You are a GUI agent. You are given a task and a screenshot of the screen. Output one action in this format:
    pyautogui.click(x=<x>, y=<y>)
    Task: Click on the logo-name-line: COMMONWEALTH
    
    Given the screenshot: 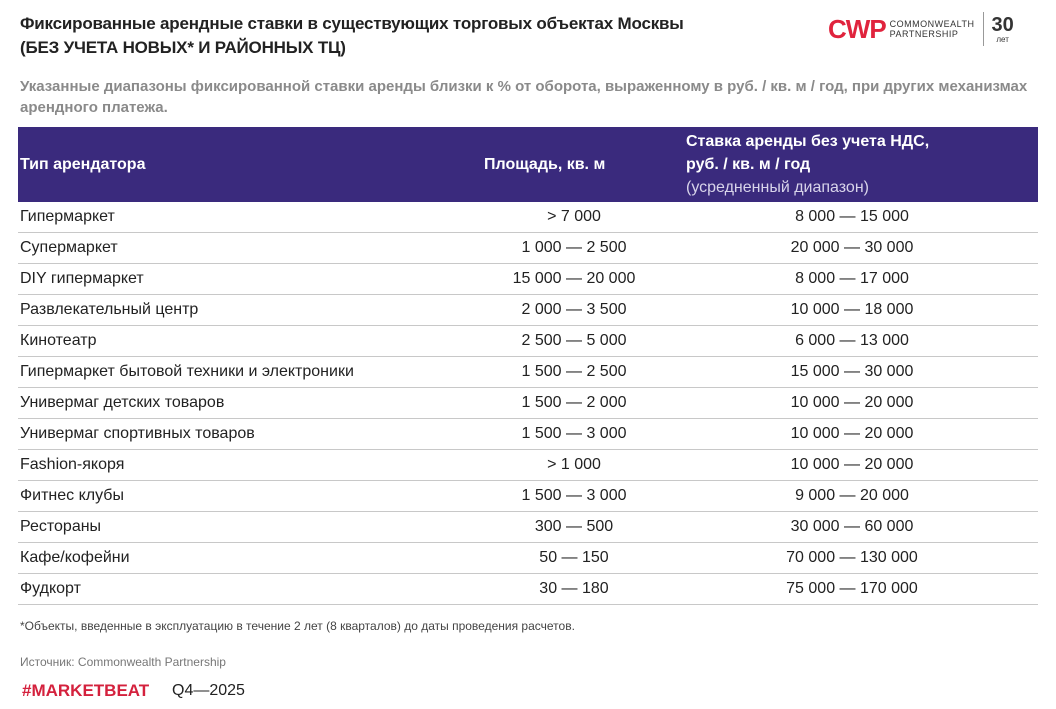 What is the action you would take?
    pyautogui.click(x=932, y=24)
    